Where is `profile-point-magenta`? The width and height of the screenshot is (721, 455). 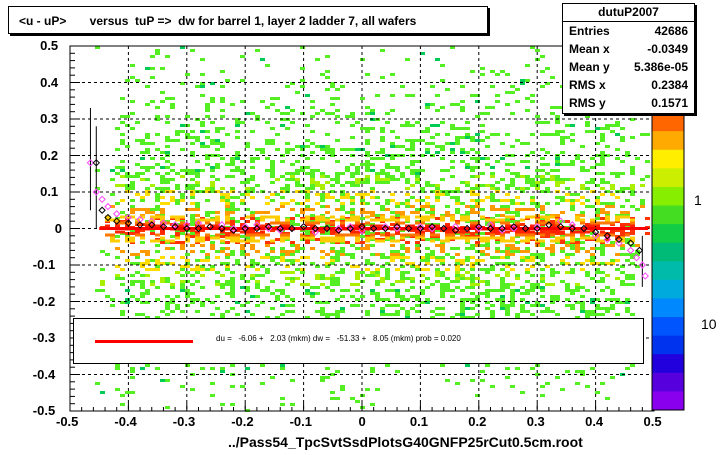 profile-point-magenta is located at coordinates (163, 223).